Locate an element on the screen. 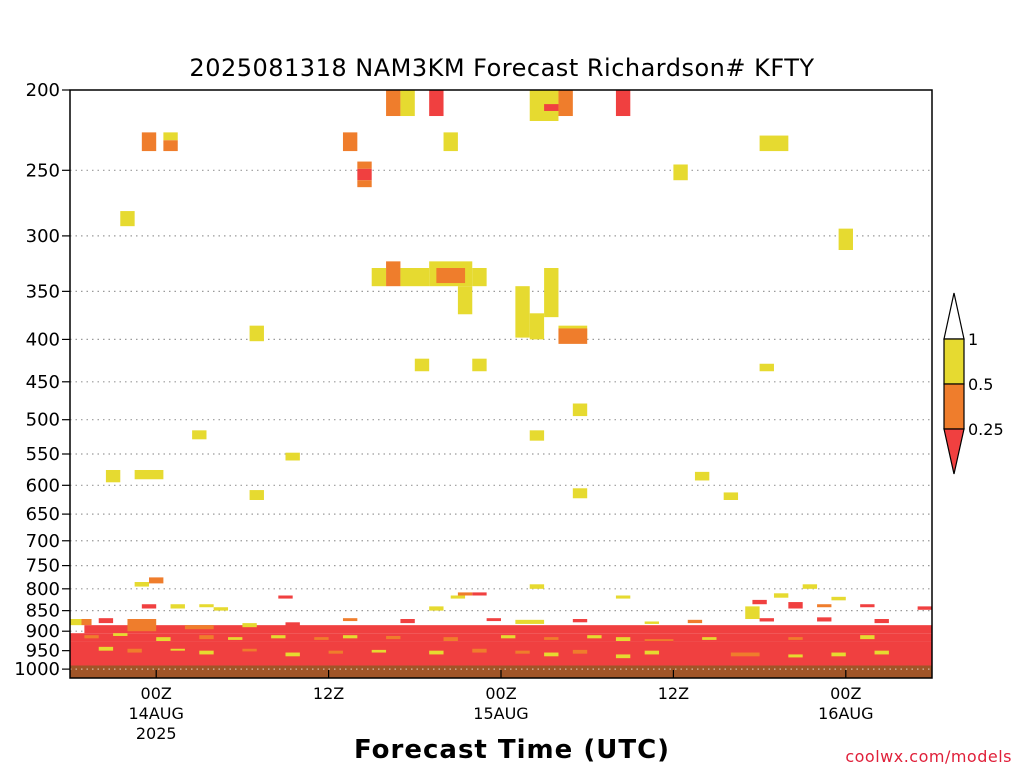  y-tick-label: 750 is located at coordinates (43, 566).